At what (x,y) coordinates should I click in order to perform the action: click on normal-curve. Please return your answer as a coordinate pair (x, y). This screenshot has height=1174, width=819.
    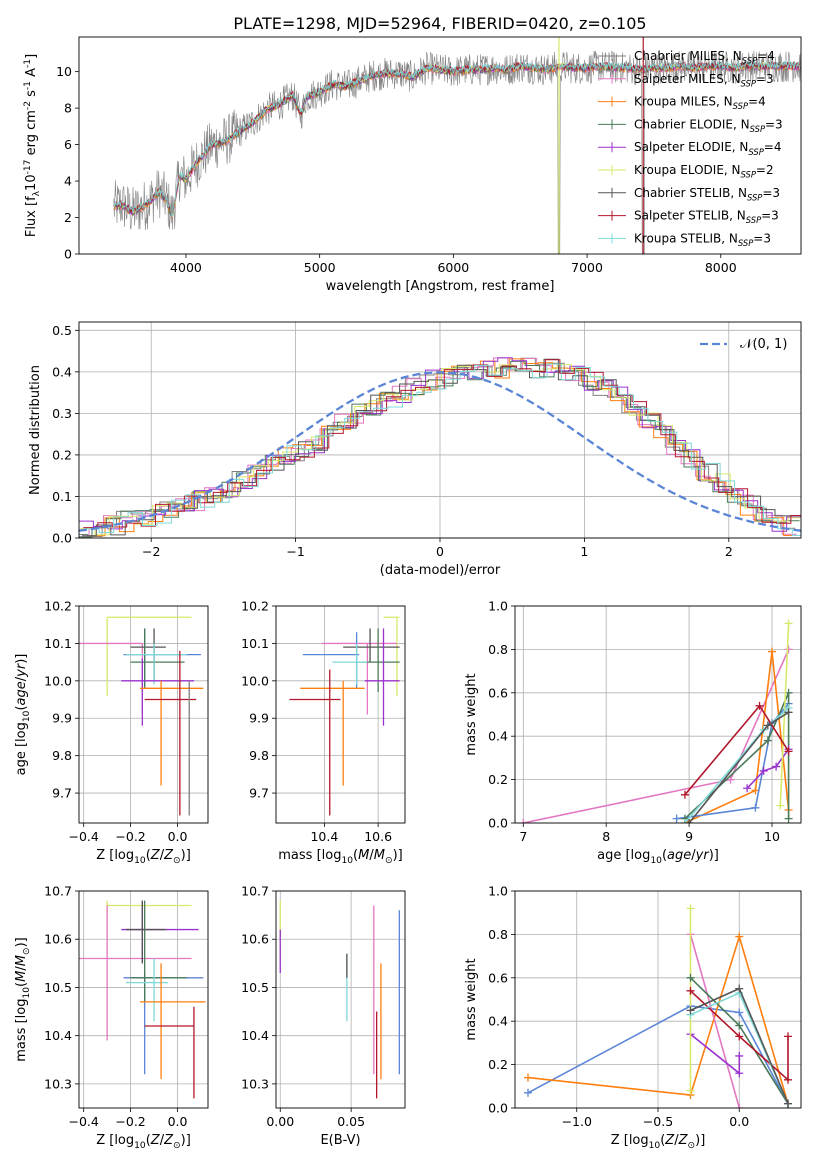
    Looking at the image, I should click on (440, 451).